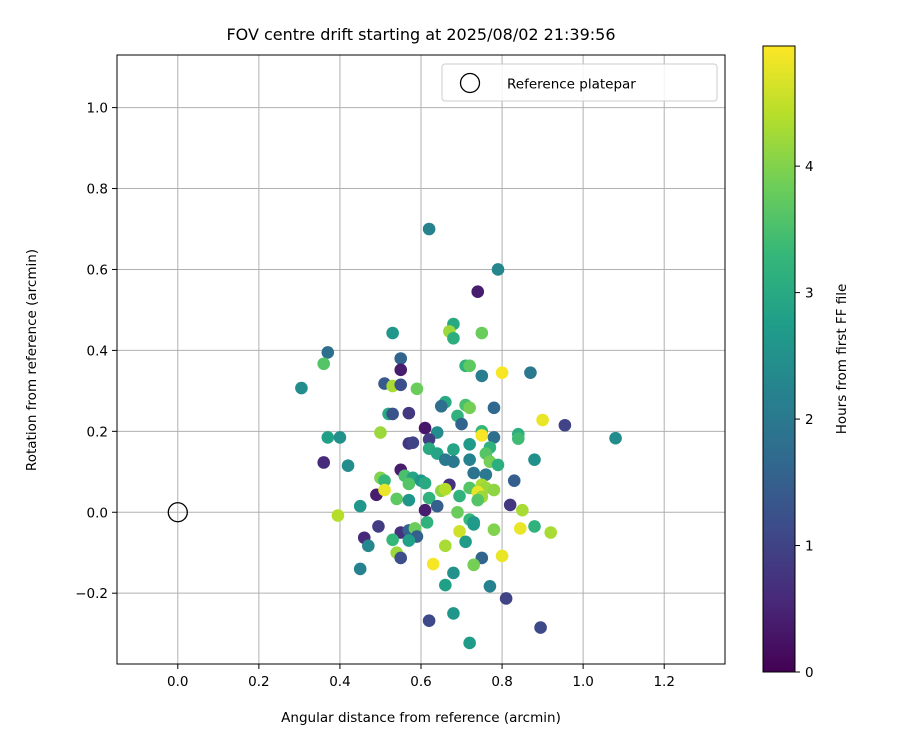 The height and width of the screenshot is (750, 900). I want to click on colorbar-tick-label: 2, so click(809, 420).